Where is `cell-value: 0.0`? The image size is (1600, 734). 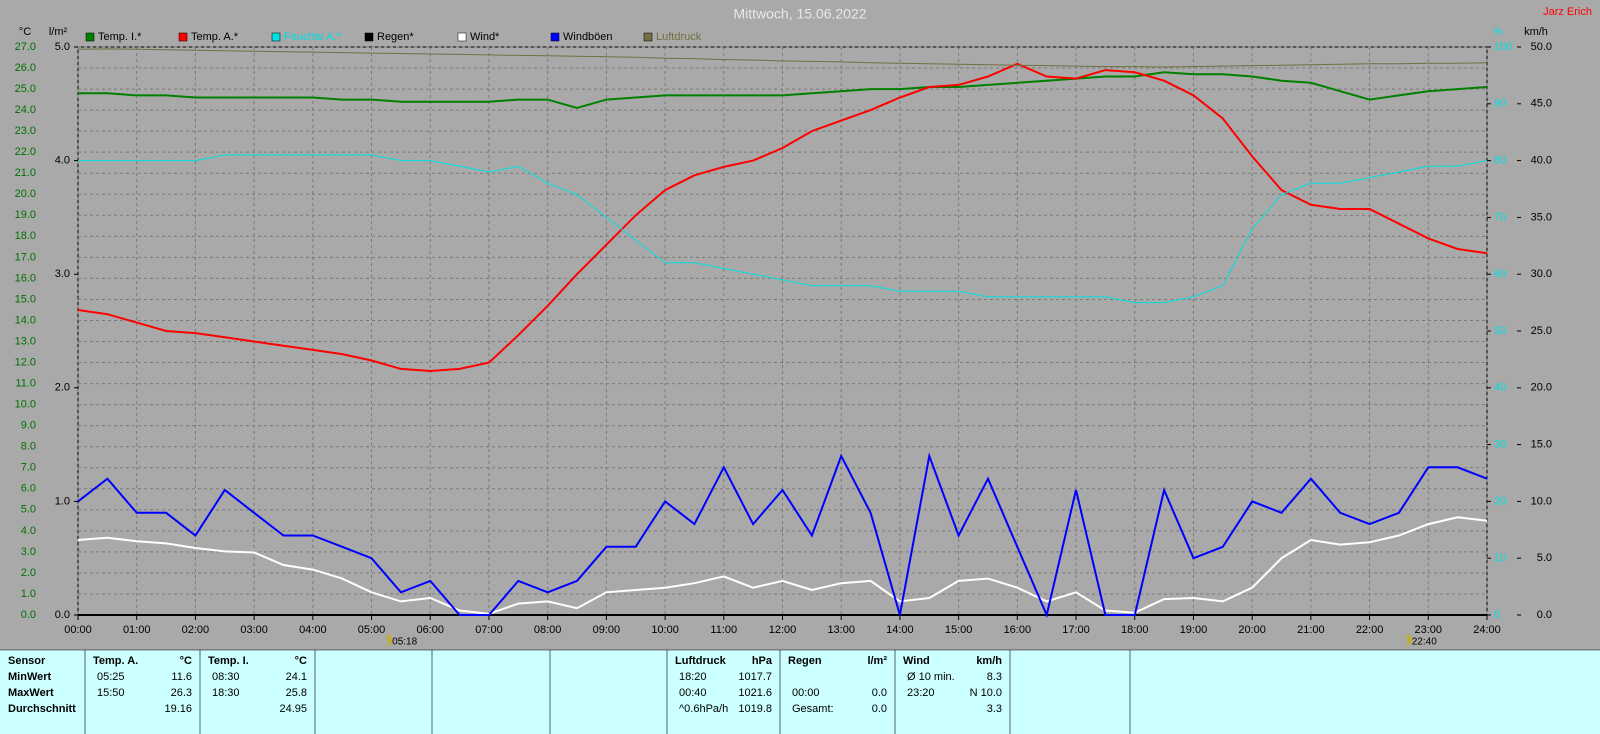
cell-value: 0.0 is located at coordinates (879, 693).